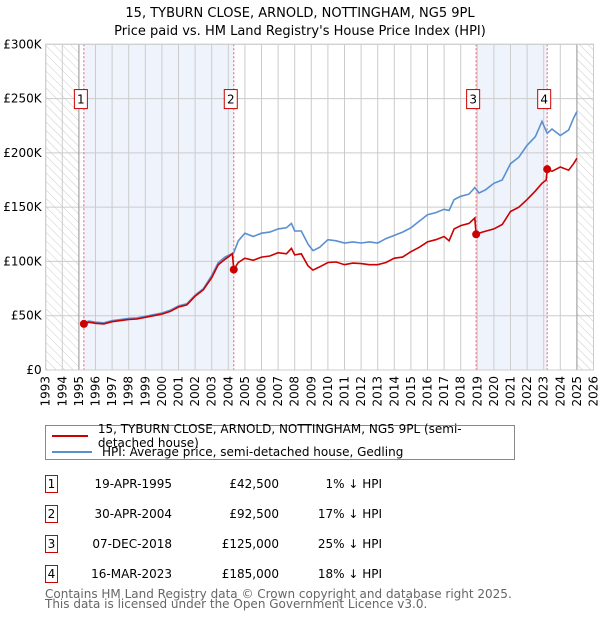  I want to click on transaction-row: 2 30-APR-2004 £92,500 17% ↓ HPI, so click(245, 515).